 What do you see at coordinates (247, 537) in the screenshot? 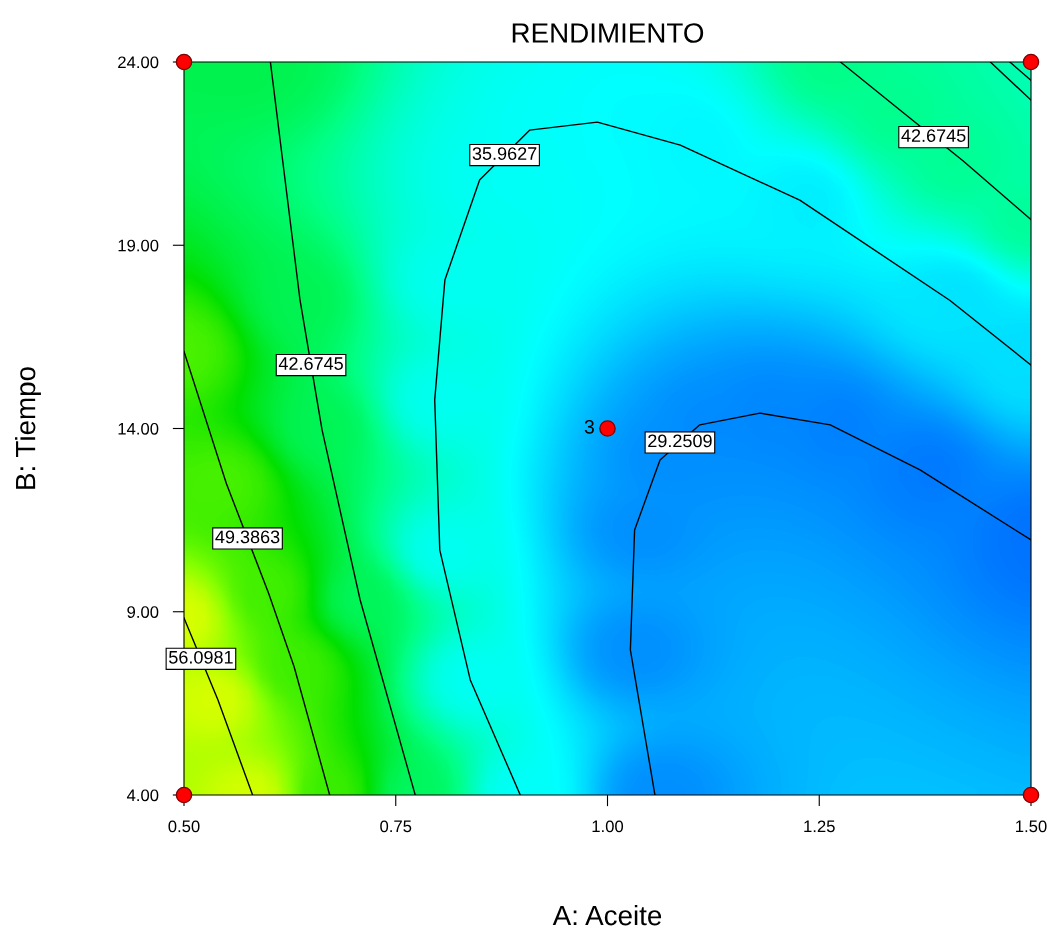
I see `series-label: 49.3863` at bounding box center [247, 537].